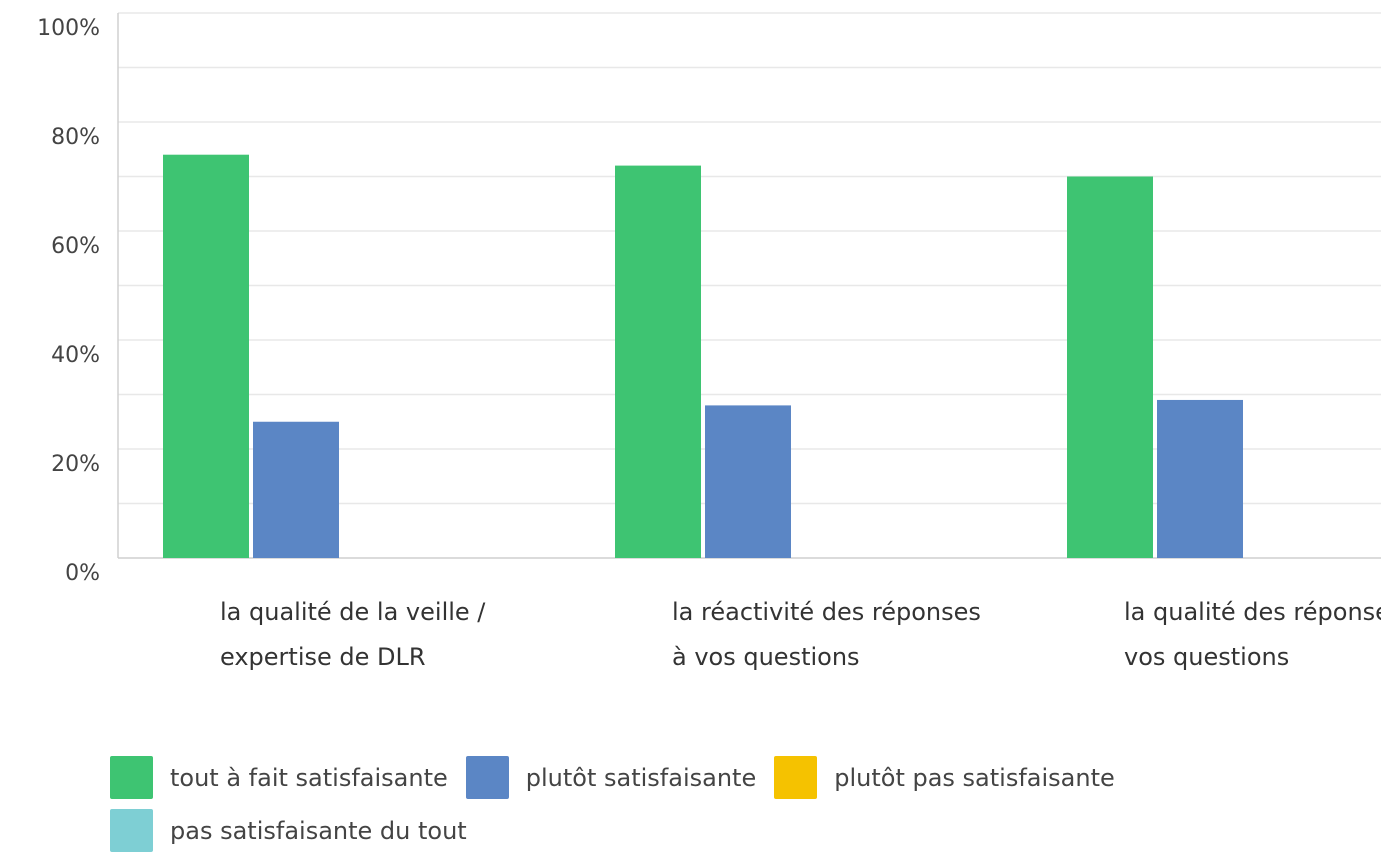 This screenshot has width=1381, height=853. What do you see at coordinates (68, 28) in the screenshot?
I see `y-tick-label: 100%` at bounding box center [68, 28].